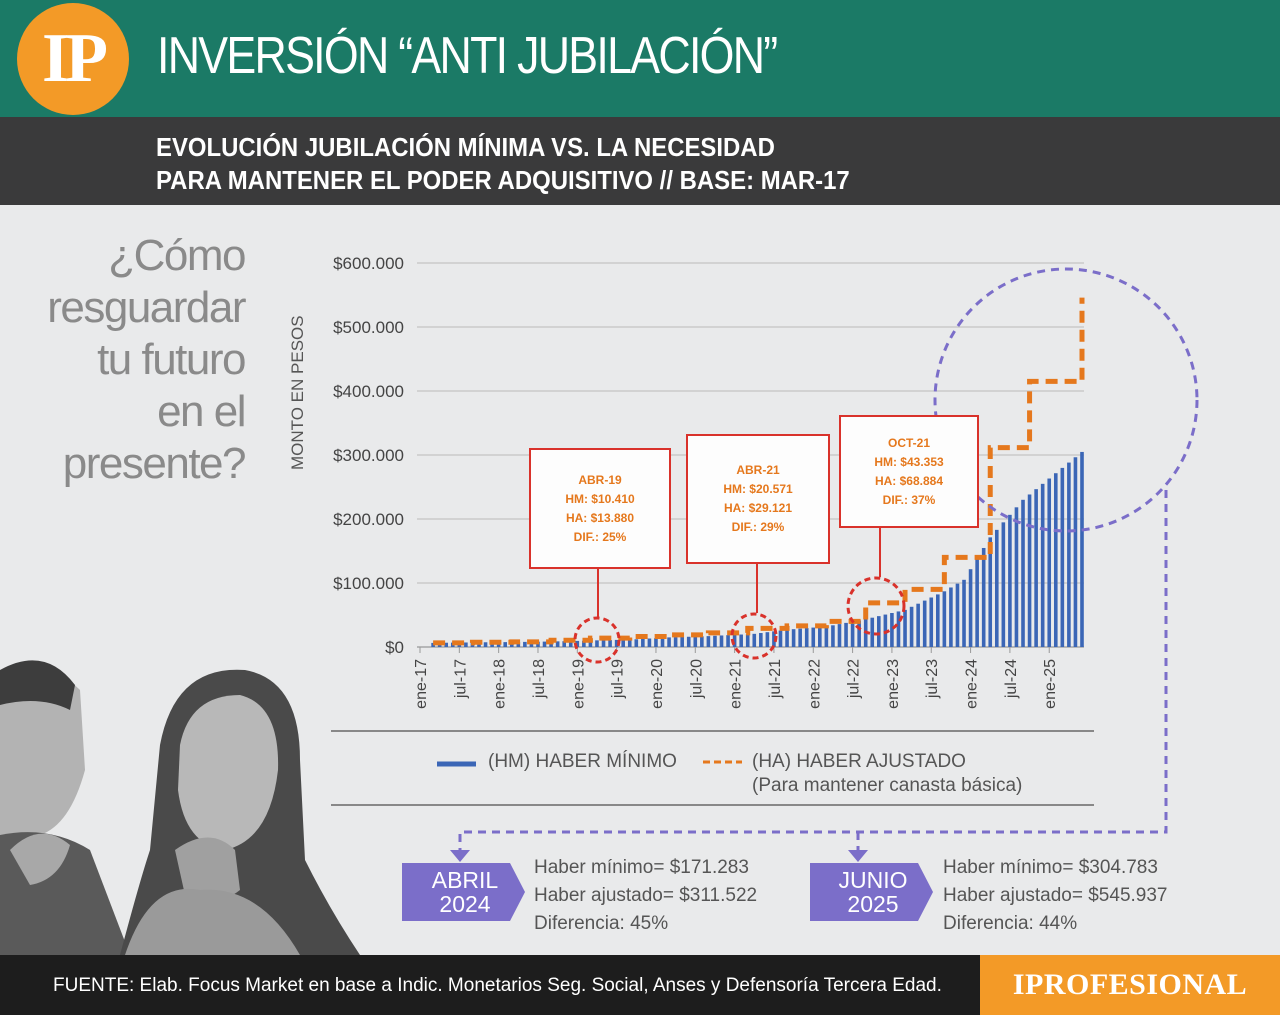  I want to click on x-tick-label: jul-21, so click(775, 679).